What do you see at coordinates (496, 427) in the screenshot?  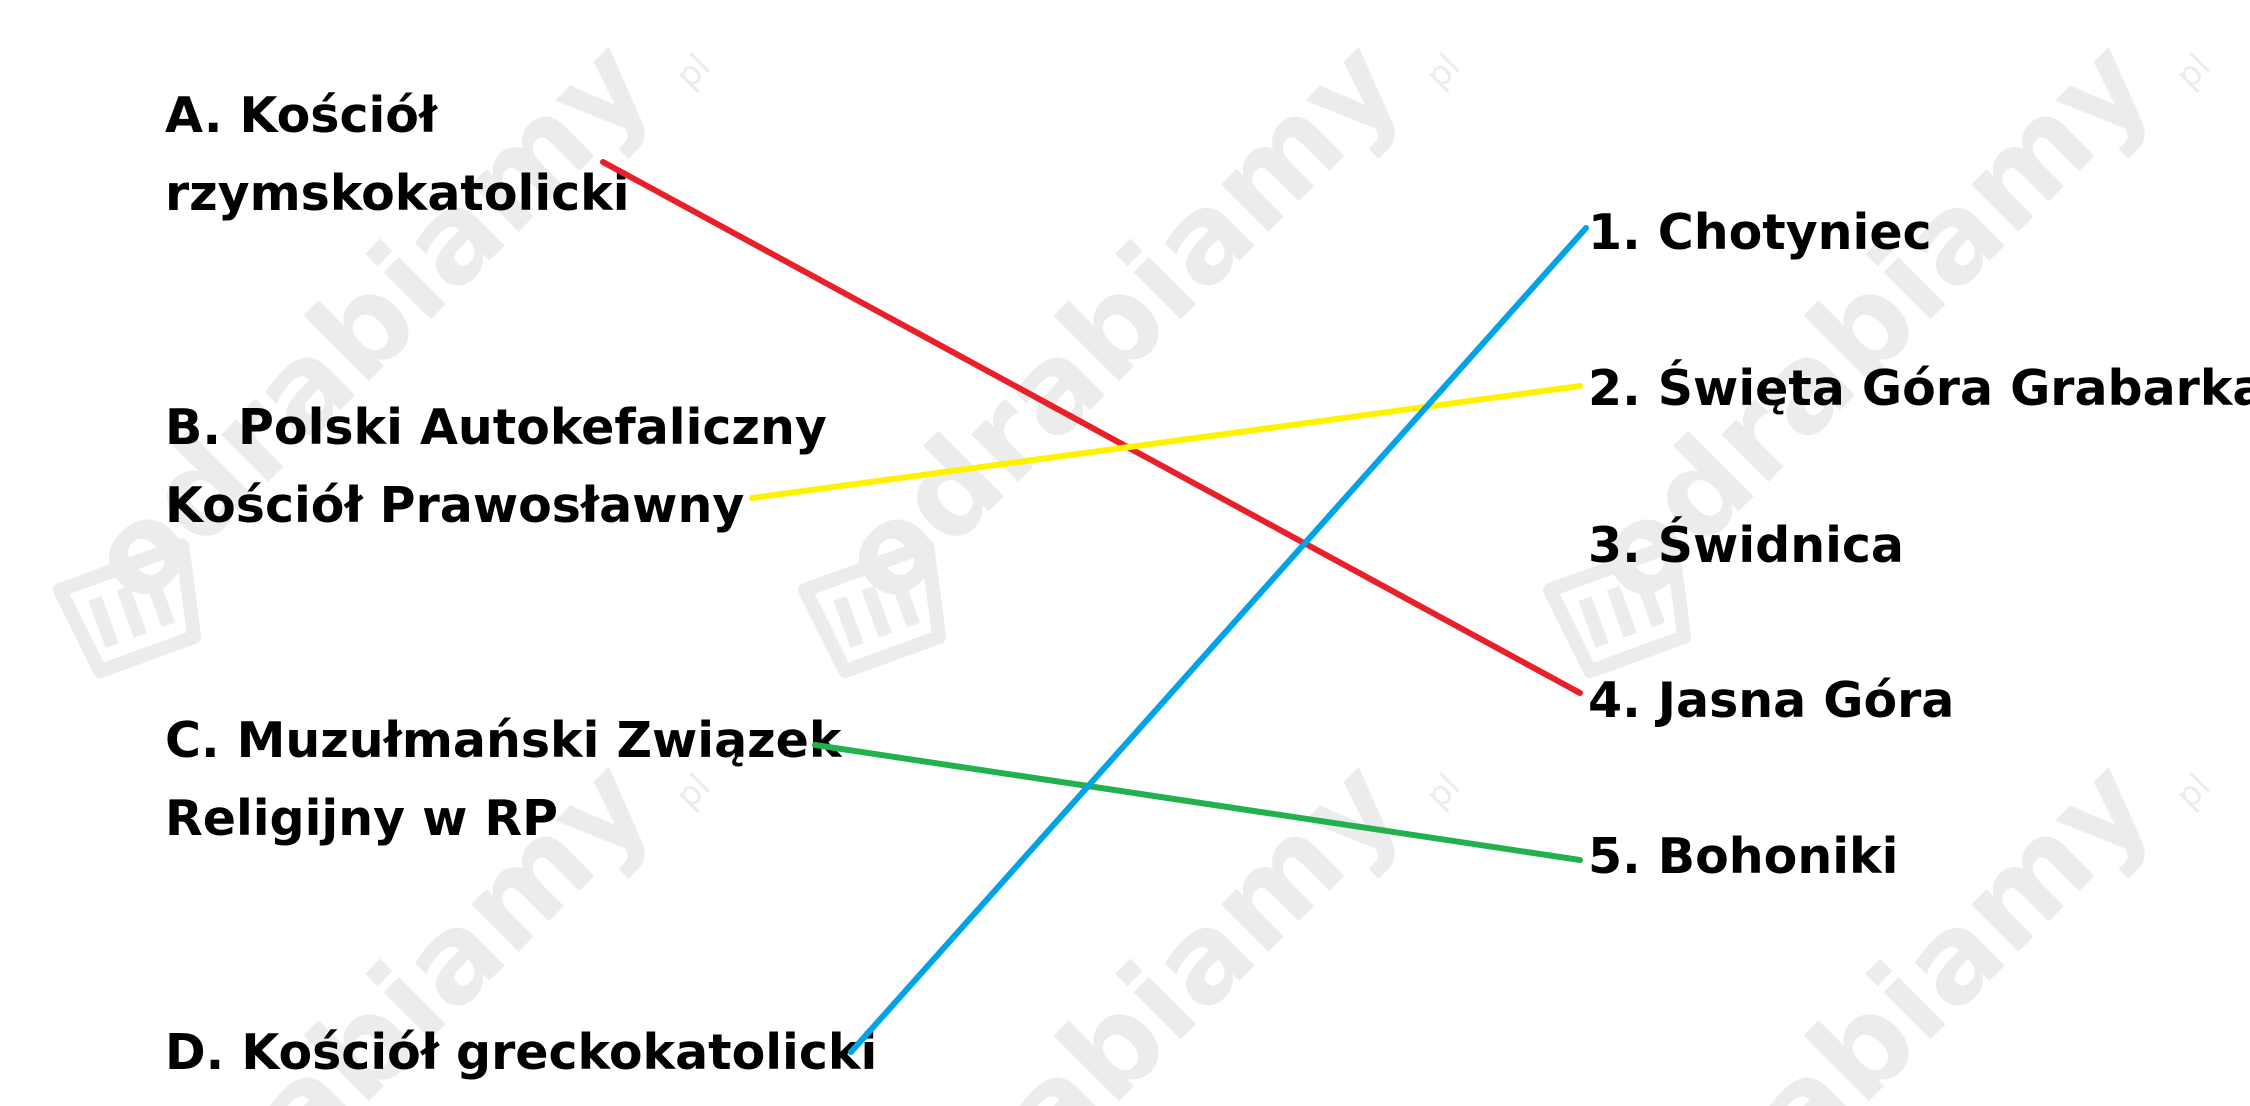 I see `left-item-b-line-1: B. Polski Autokefaliczny` at bounding box center [496, 427].